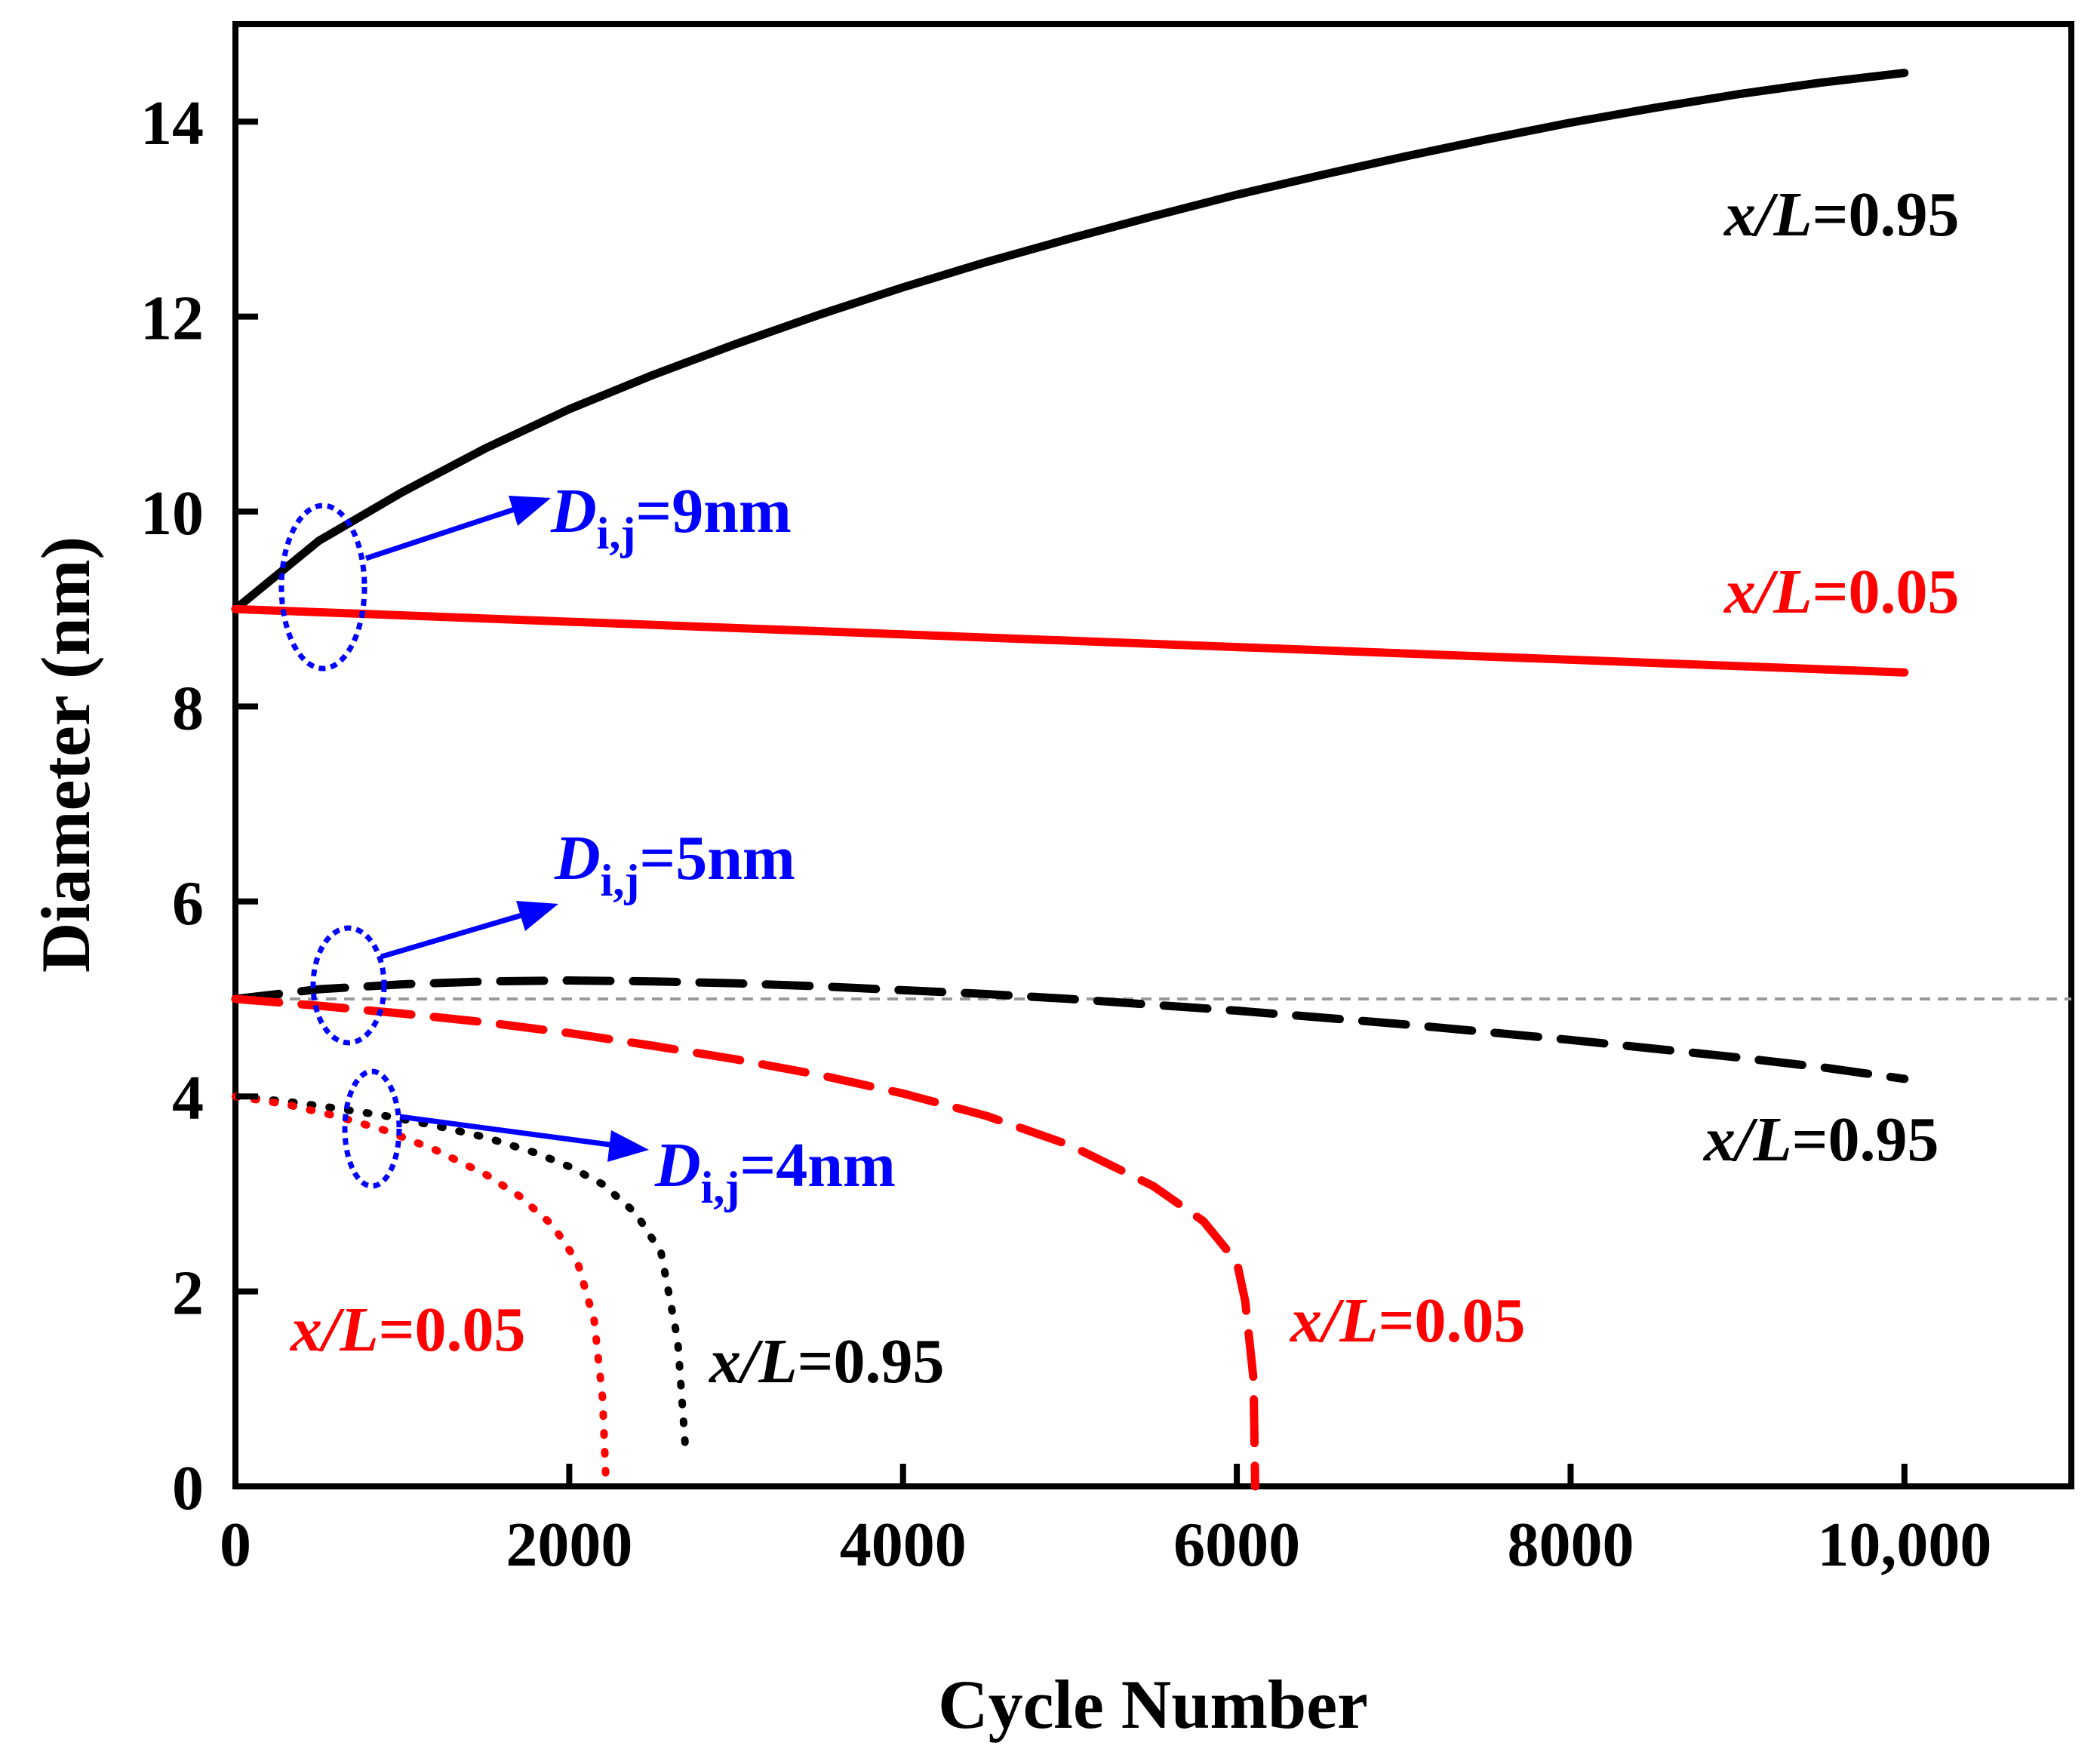  I want to click on arrow-d9, so click(457, 528).